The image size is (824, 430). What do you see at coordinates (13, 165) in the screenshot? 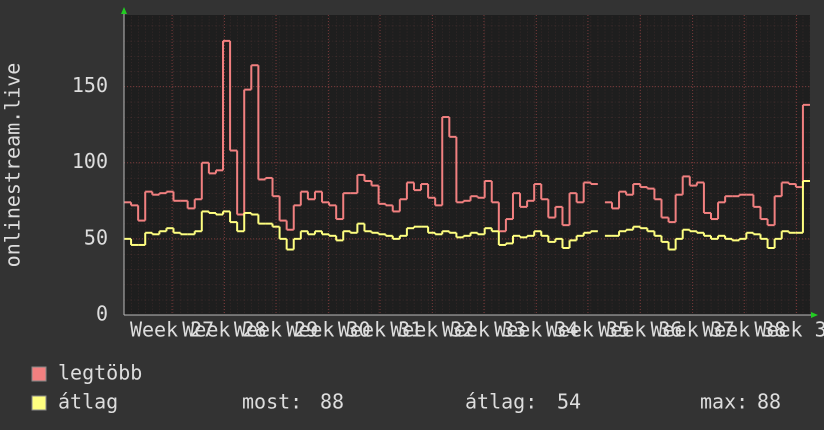
I see `y-axis-label: onlinestream.live` at bounding box center [13, 165].